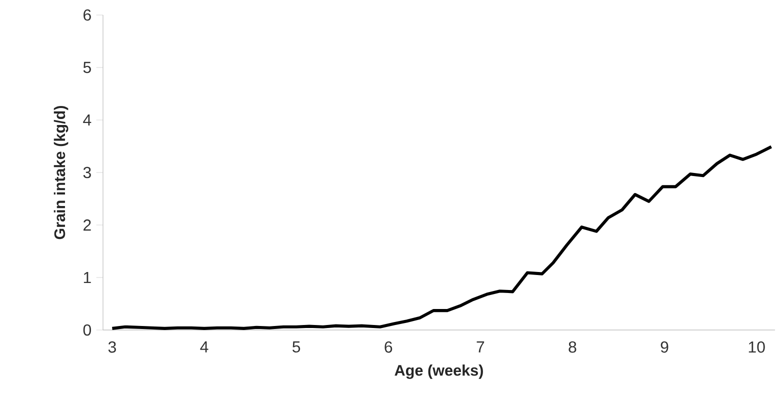 The height and width of the screenshot is (408, 782). What do you see at coordinates (87, 15) in the screenshot?
I see `y-tick-label: 6` at bounding box center [87, 15].